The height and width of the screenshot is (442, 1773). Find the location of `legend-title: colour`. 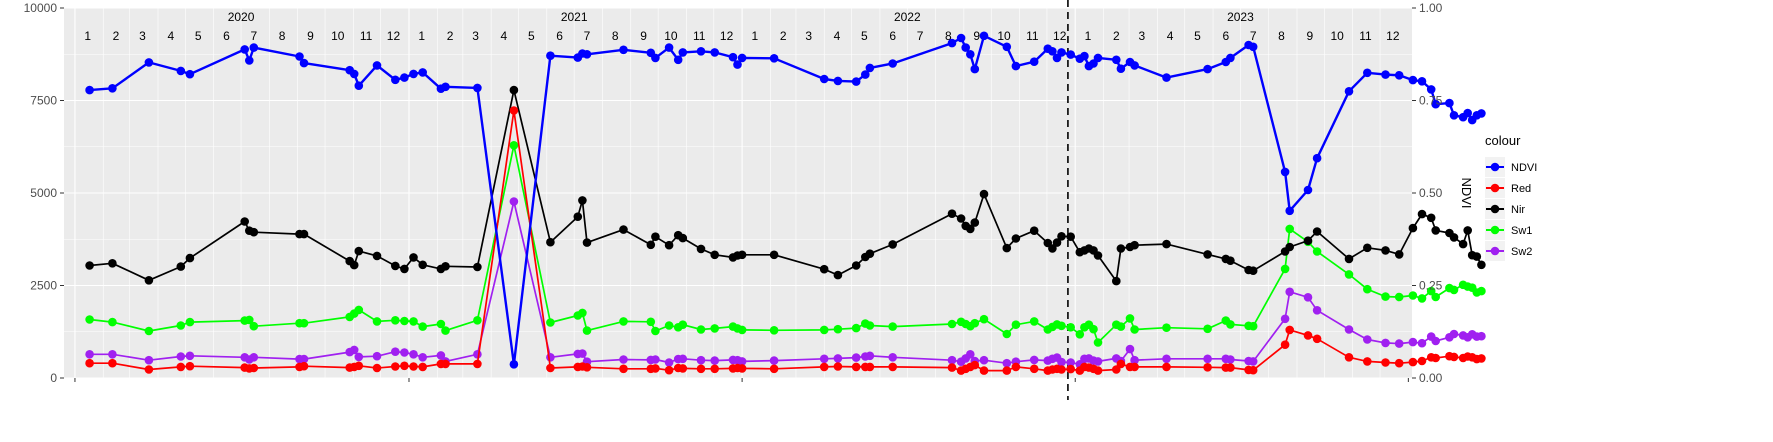

legend-title: colour is located at coordinates (1503, 140).